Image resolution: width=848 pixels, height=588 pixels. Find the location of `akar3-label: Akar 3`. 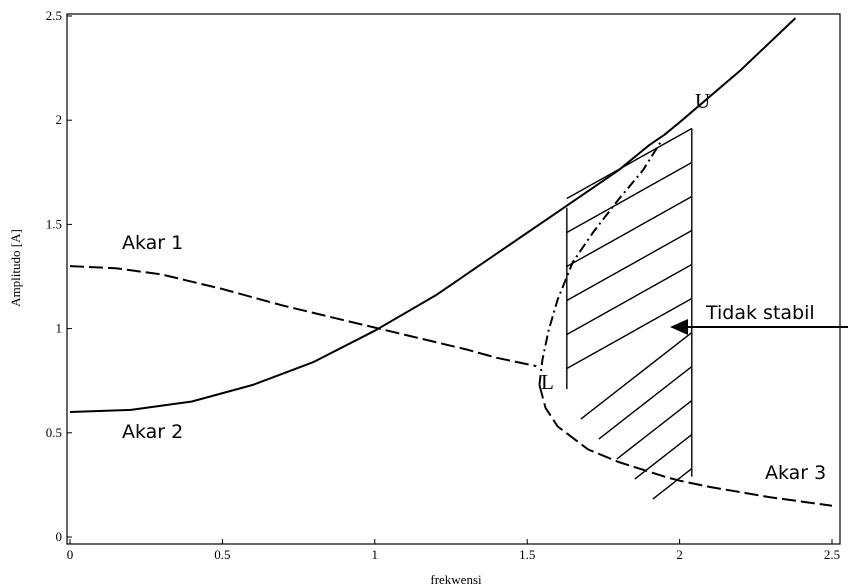

akar3-label: Akar 3 is located at coordinates (795, 473).